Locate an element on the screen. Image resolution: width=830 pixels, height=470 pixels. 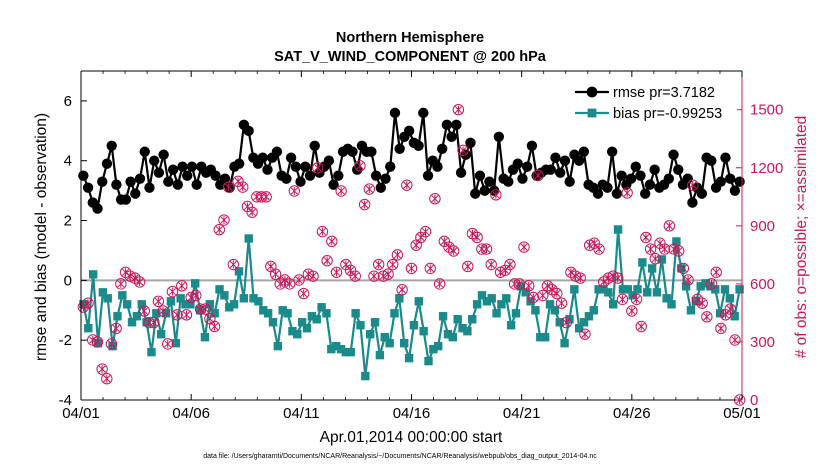
legend: rmse pr=3.7182 bias pr=-0.99253 is located at coordinates (653, 103).